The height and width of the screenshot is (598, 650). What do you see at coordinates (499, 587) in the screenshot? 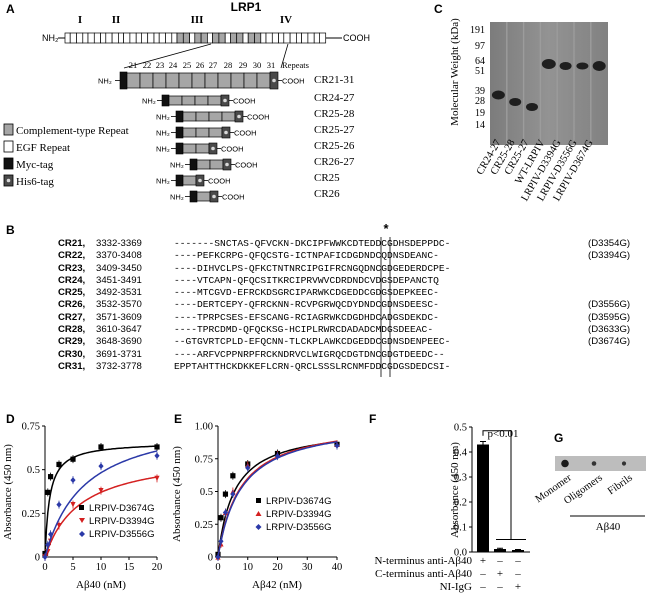
I see `f-sign-2-1: –` at bounding box center [499, 587].